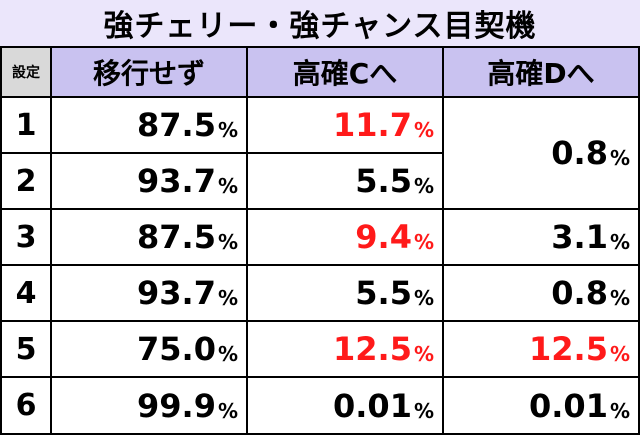  What do you see at coordinates (26, 405) in the screenshot?
I see `row-setting-label: 6` at bounding box center [26, 405].